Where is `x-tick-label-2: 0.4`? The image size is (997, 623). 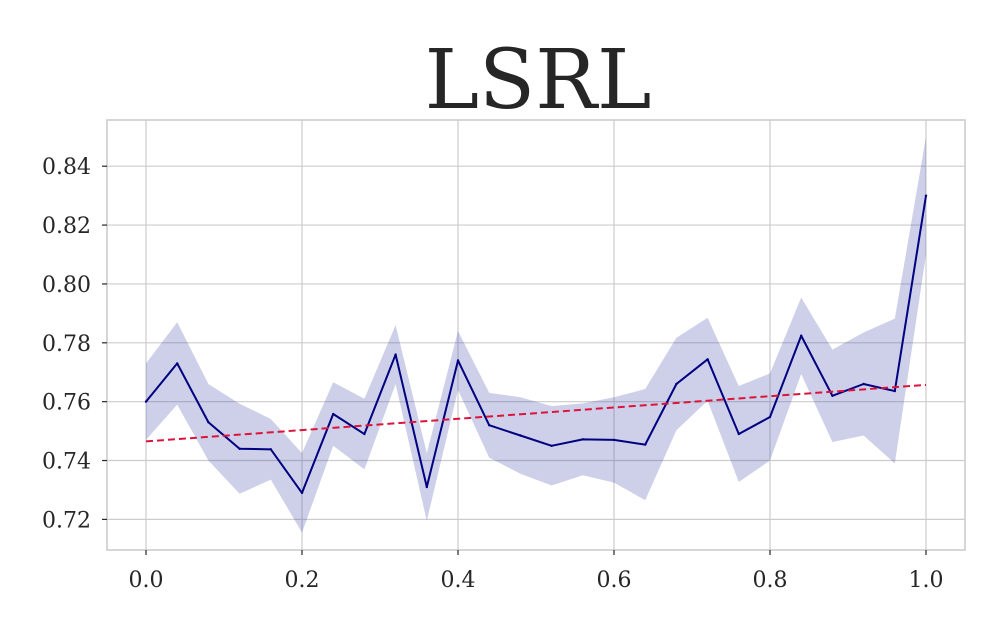
x-tick-label-2: 0.4 is located at coordinates (458, 580).